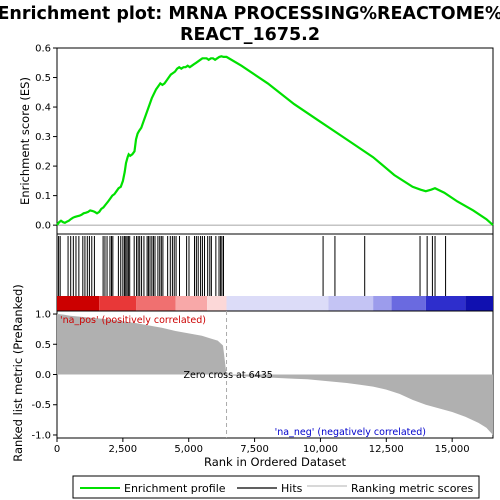  What do you see at coordinates (188, 449) in the screenshot?
I see `x-tick-label: 5,000` at bounding box center [188, 449].